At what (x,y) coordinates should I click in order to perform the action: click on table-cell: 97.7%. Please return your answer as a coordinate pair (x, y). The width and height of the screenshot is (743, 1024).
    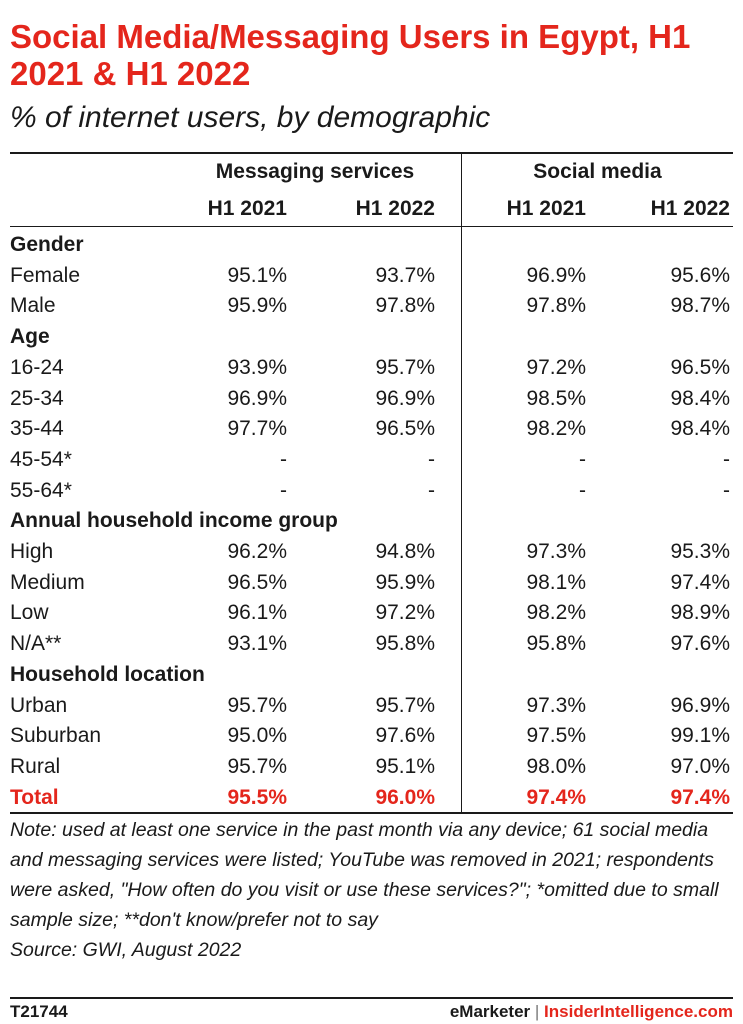
    Looking at the image, I should click on (257, 429).